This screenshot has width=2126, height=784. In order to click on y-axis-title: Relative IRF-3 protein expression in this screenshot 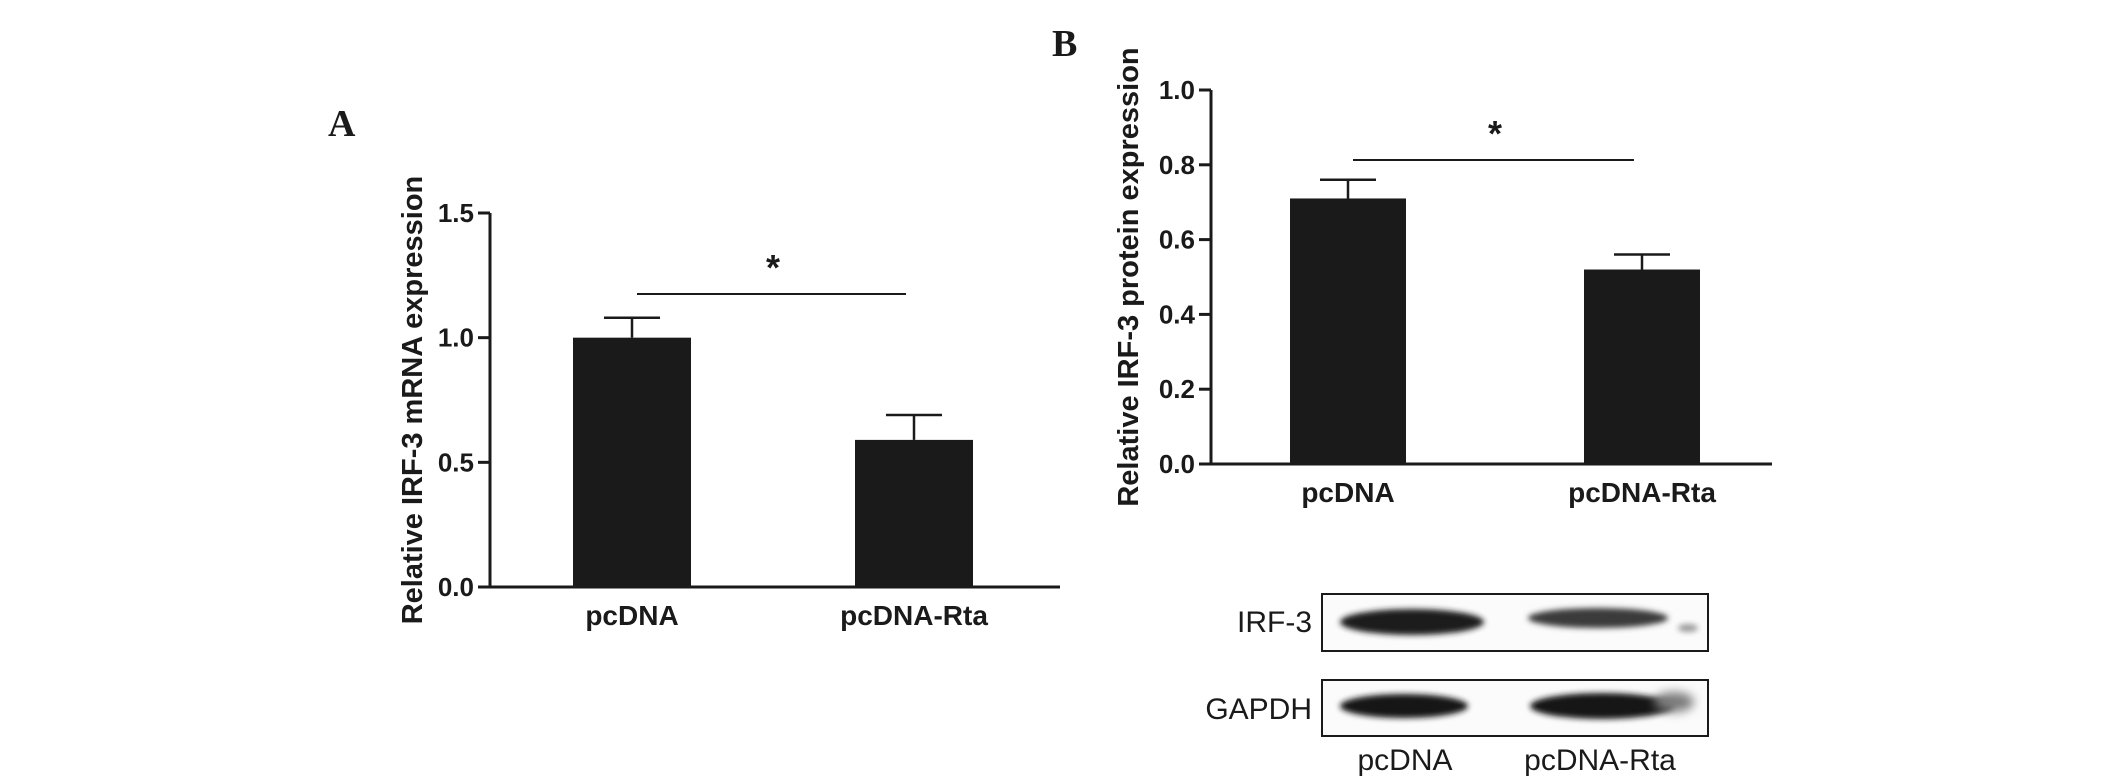, I will do `click(1129, 276)`.